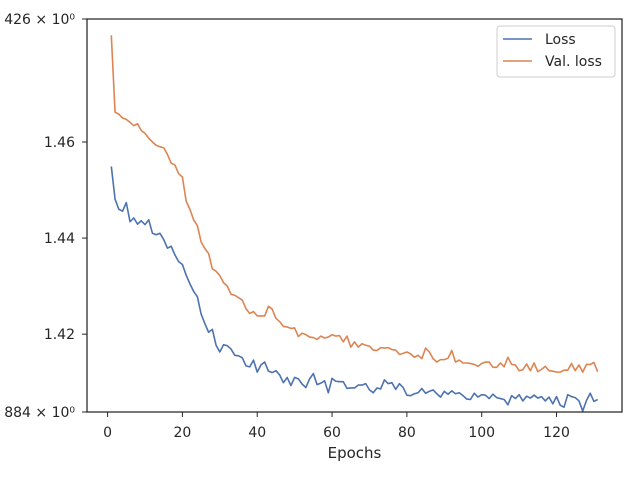 Image resolution: width=640 pixels, height=480 pixels. What do you see at coordinates (107, 433) in the screenshot?
I see `x-tick-label: 0` at bounding box center [107, 433].